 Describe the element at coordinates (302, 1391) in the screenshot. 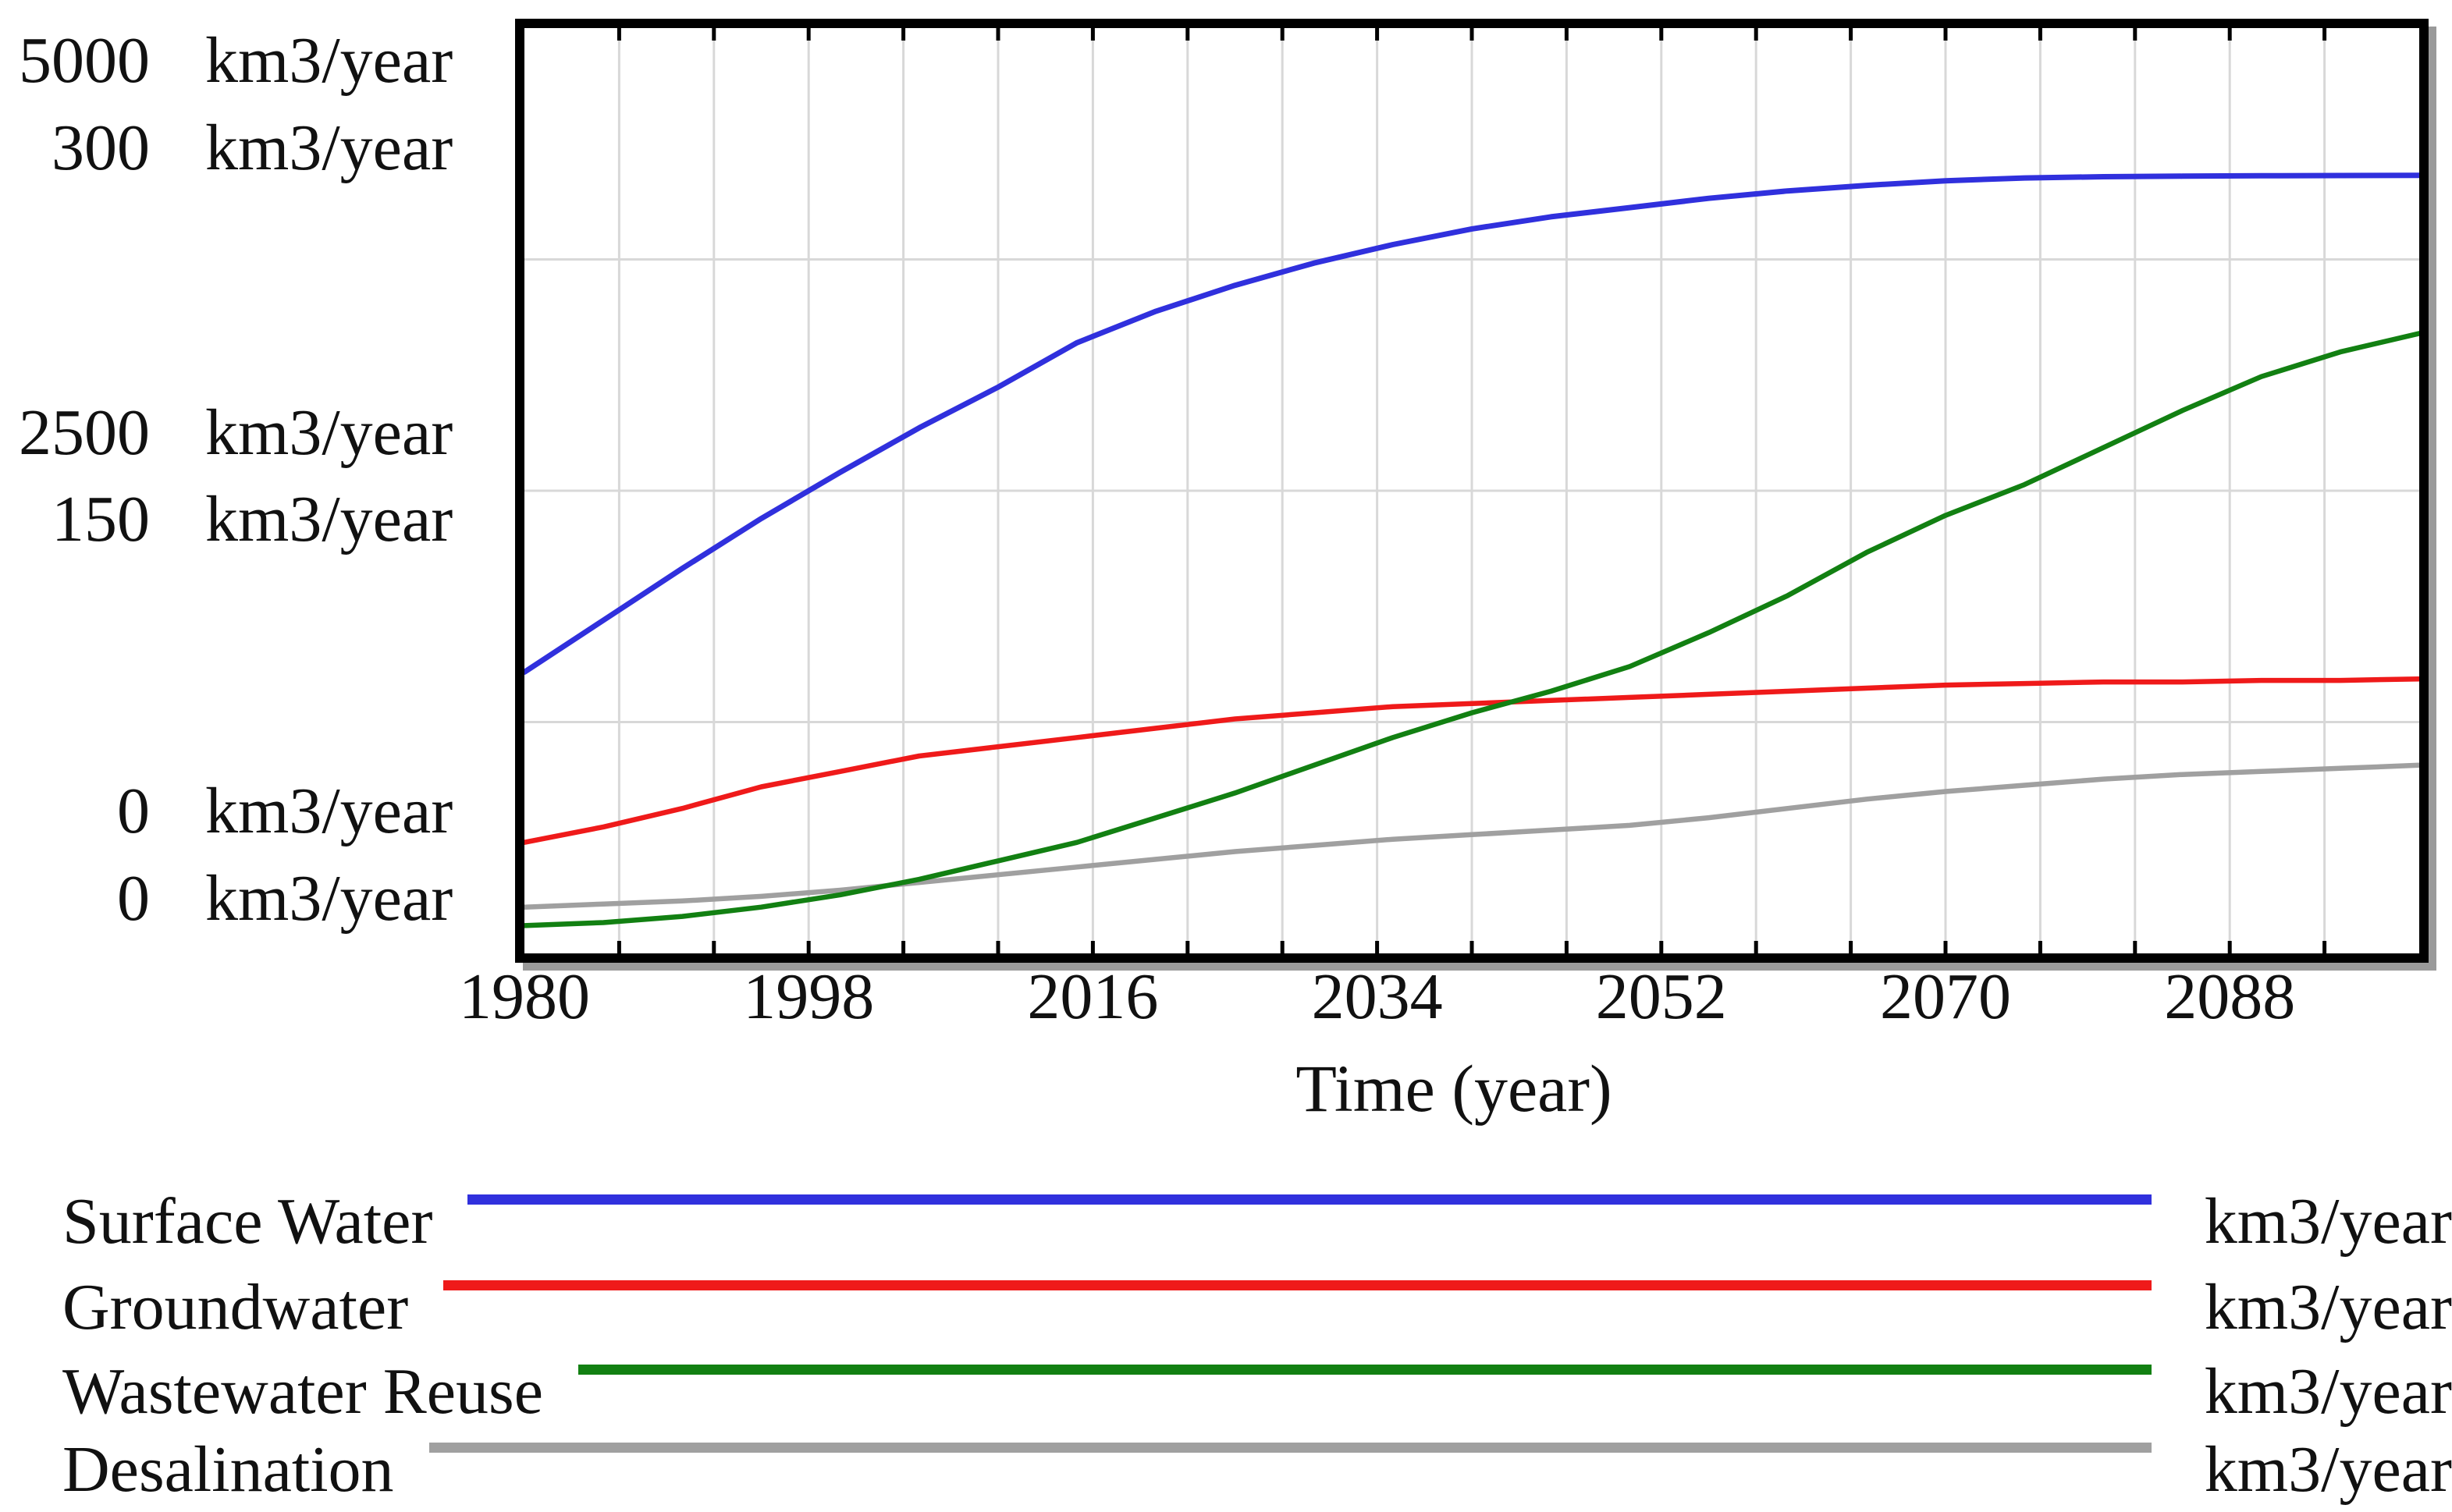

I see `legend-label: Wastewater Reuse` at that location.